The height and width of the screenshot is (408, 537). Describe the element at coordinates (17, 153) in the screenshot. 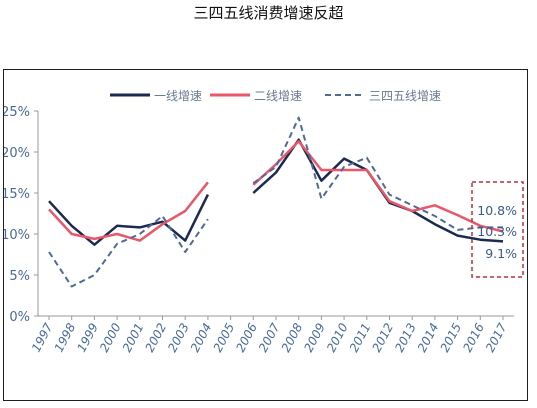

I see `y-tick-label: 20%` at that location.